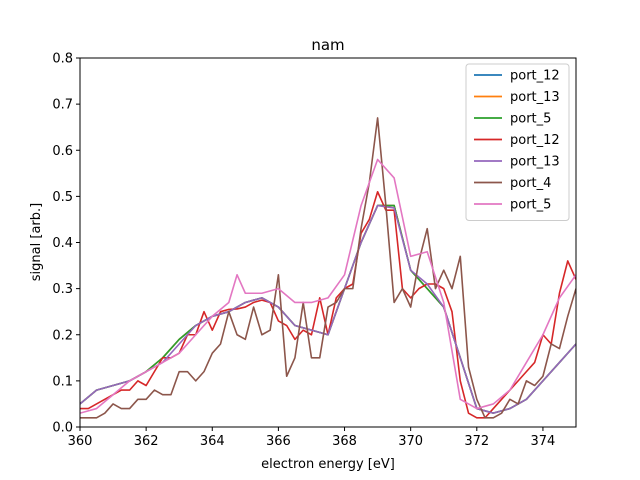 Image resolution: width=640 pixels, height=480 pixels. Describe the element at coordinates (62, 381) in the screenshot. I see `y-tick-label: 0.1` at that location.